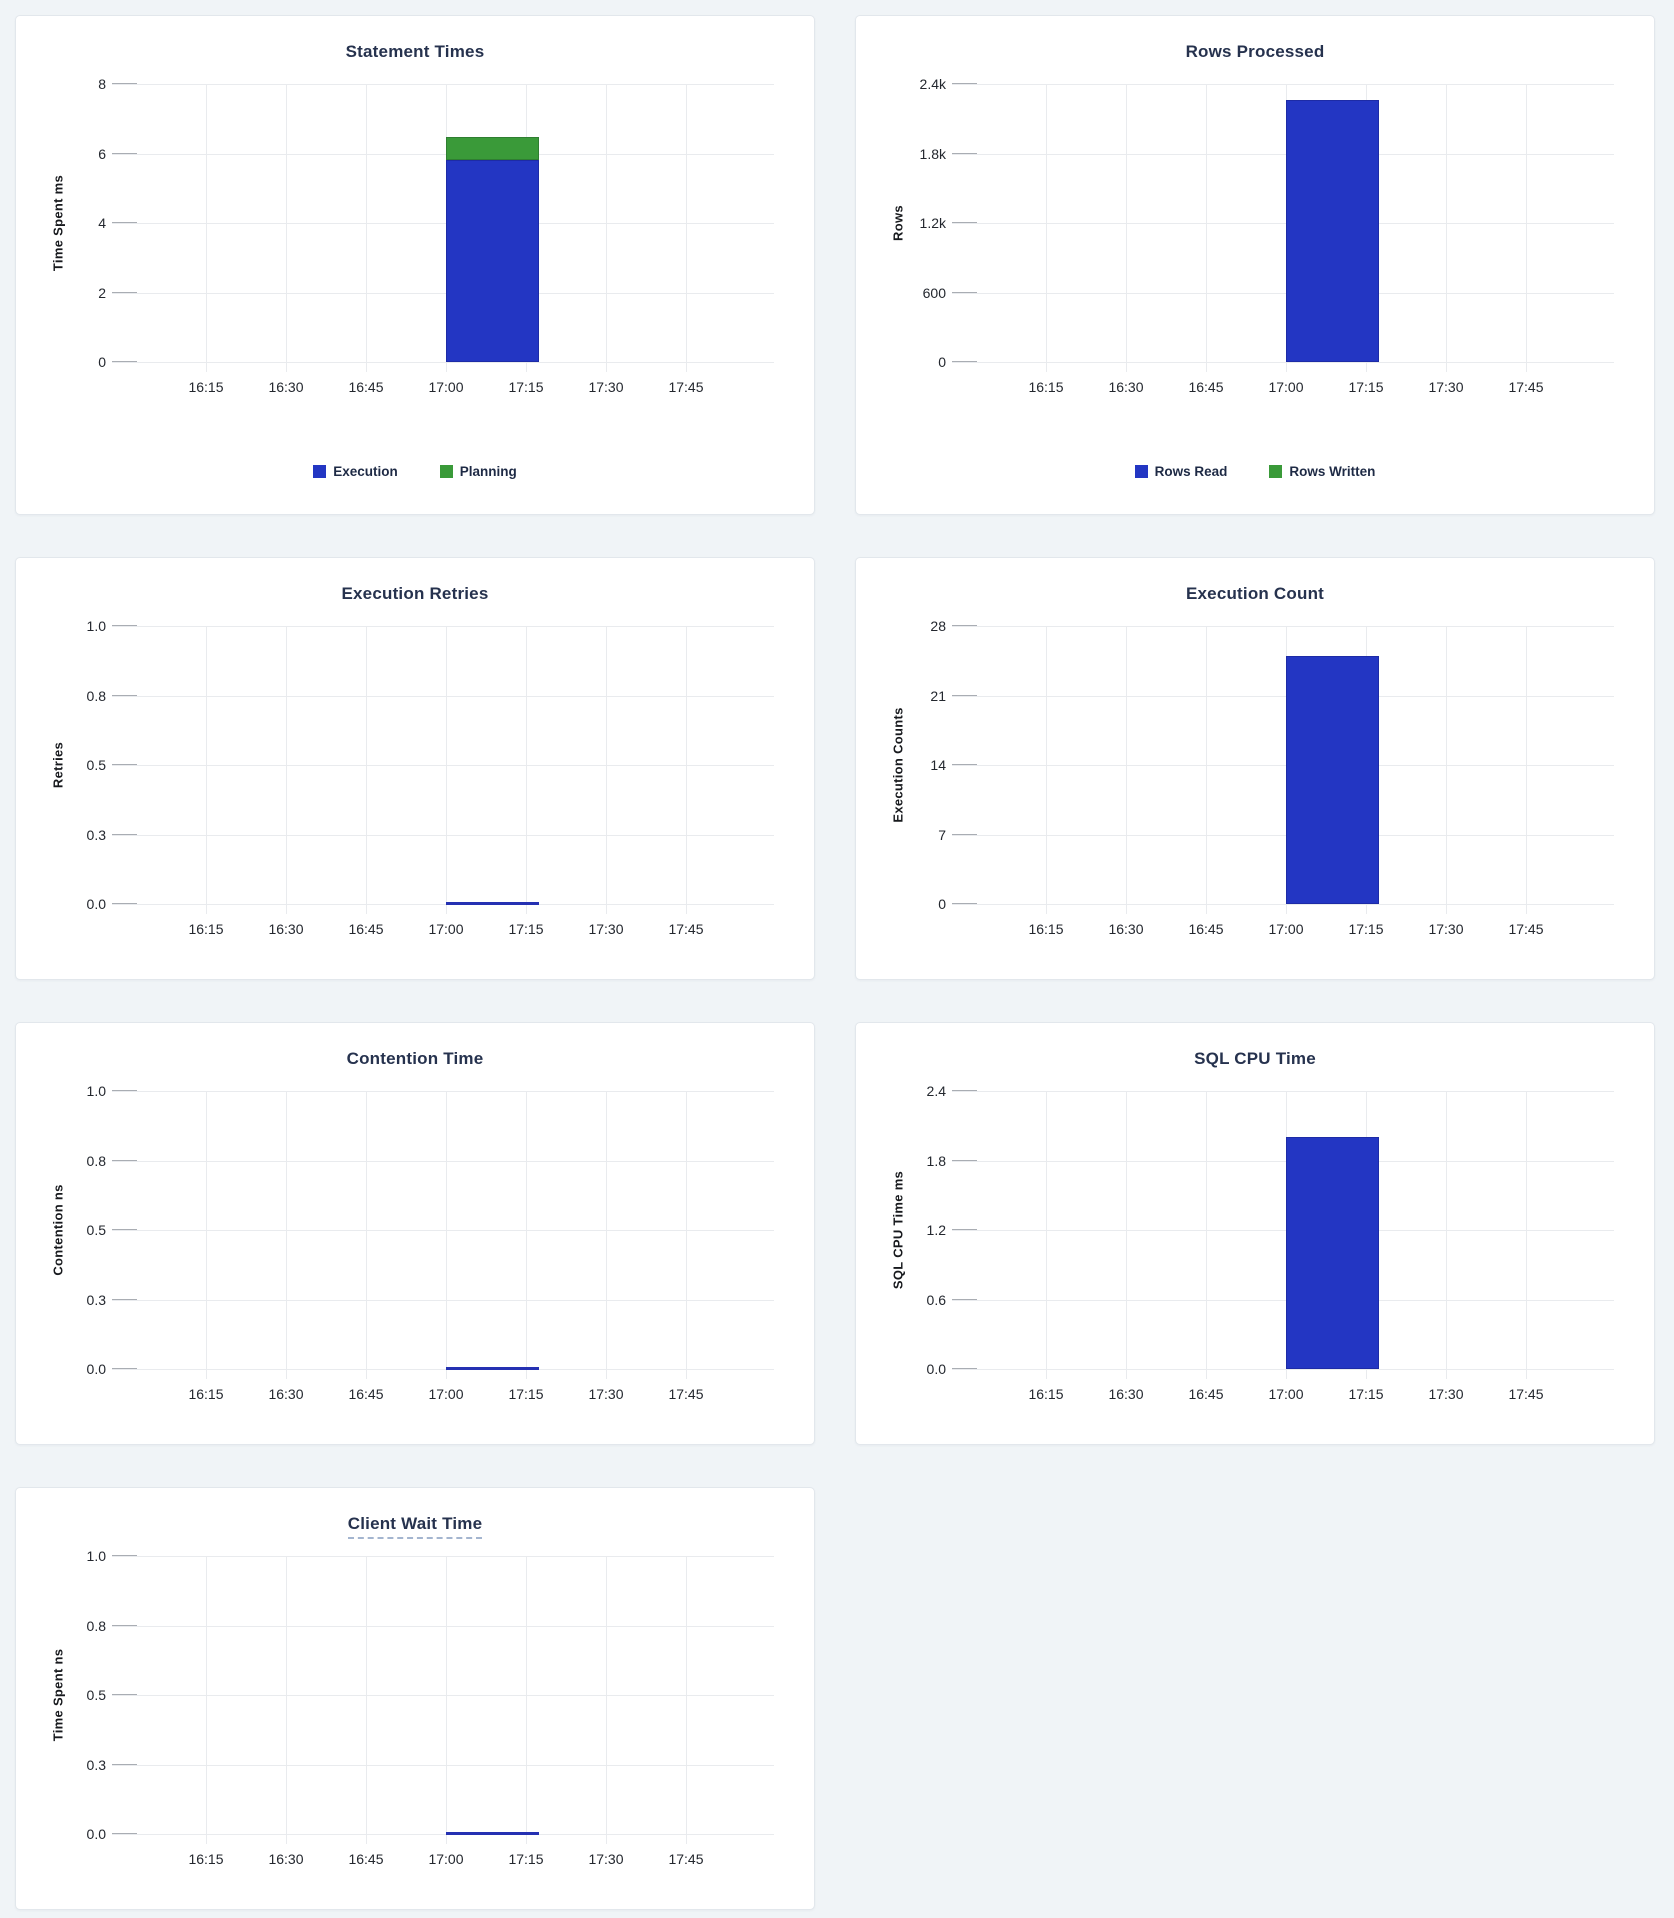 This screenshot has width=1674, height=1918. What do you see at coordinates (1332, 779) in the screenshot?
I see `bar-segment-execution-count` at bounding box center [1332, 779].